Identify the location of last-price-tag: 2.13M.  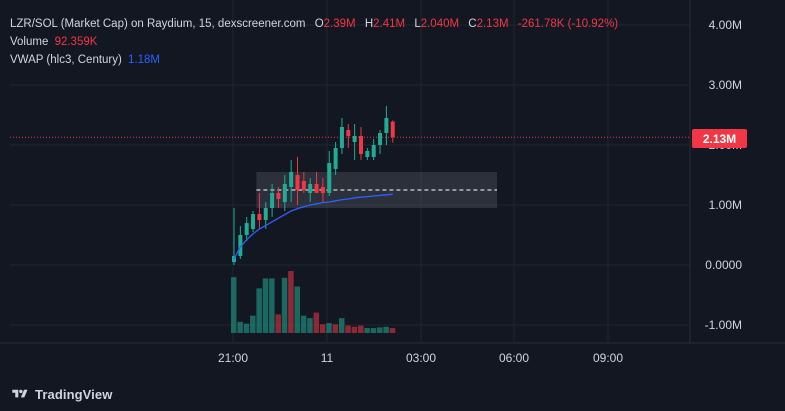
(719, 138).